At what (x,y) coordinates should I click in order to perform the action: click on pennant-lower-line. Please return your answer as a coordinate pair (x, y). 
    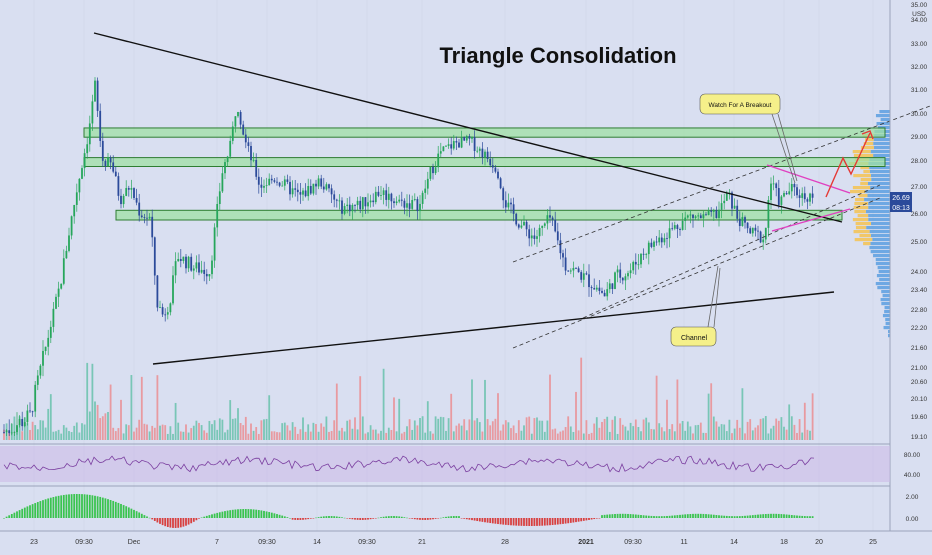
    Looking at the image, I should click on (811, 220).